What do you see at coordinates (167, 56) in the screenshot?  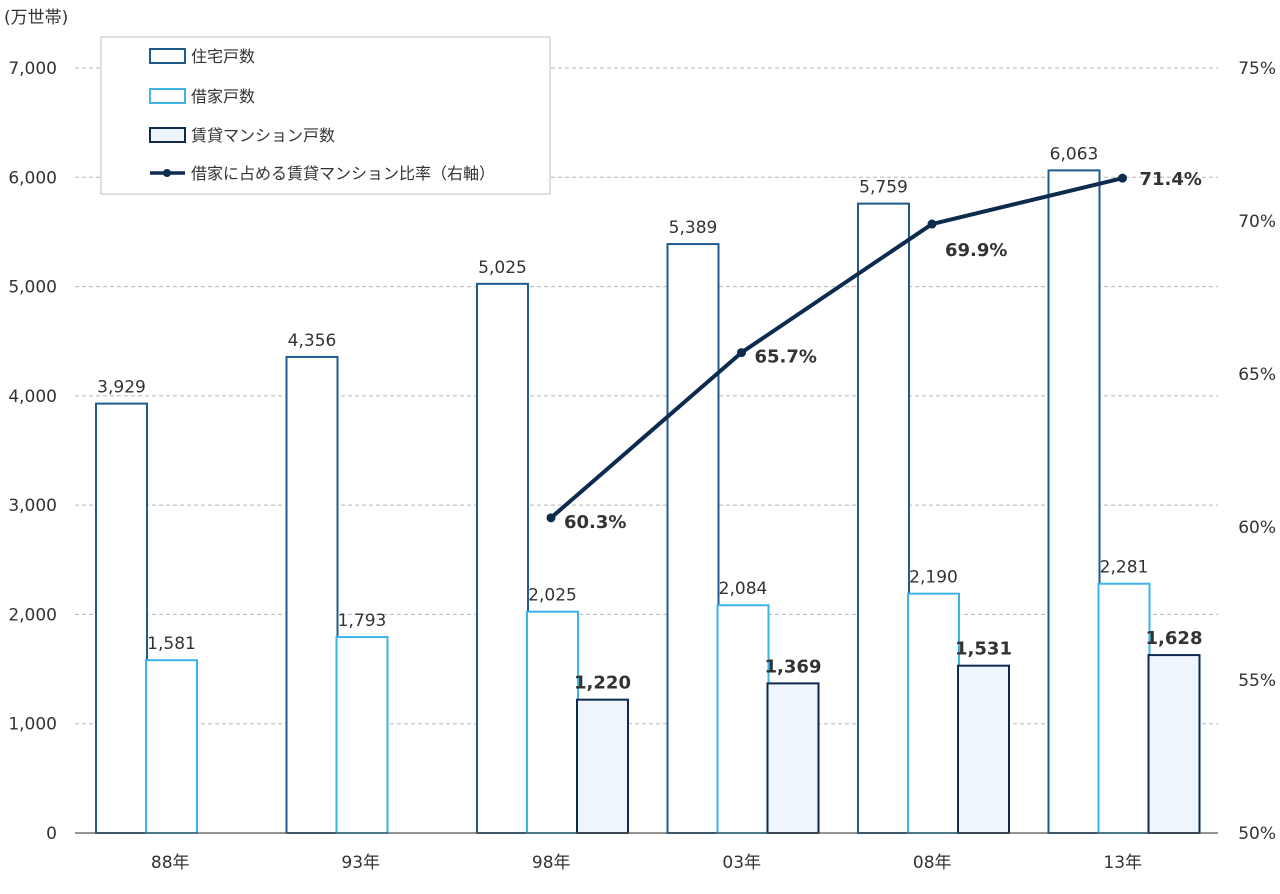 I see `legend-swatch-housing` at bounding box center [167, 56].